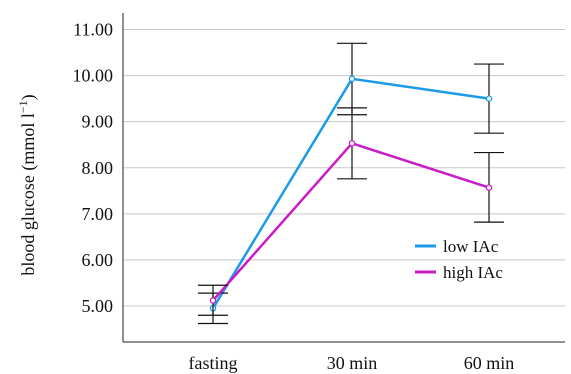 The height and width of the screenshot is (374, 571). What do you see at coordinates (98, 122) in the screenshot?
I see `y-tick-label: 9.00` at bounding box center [98, 122].